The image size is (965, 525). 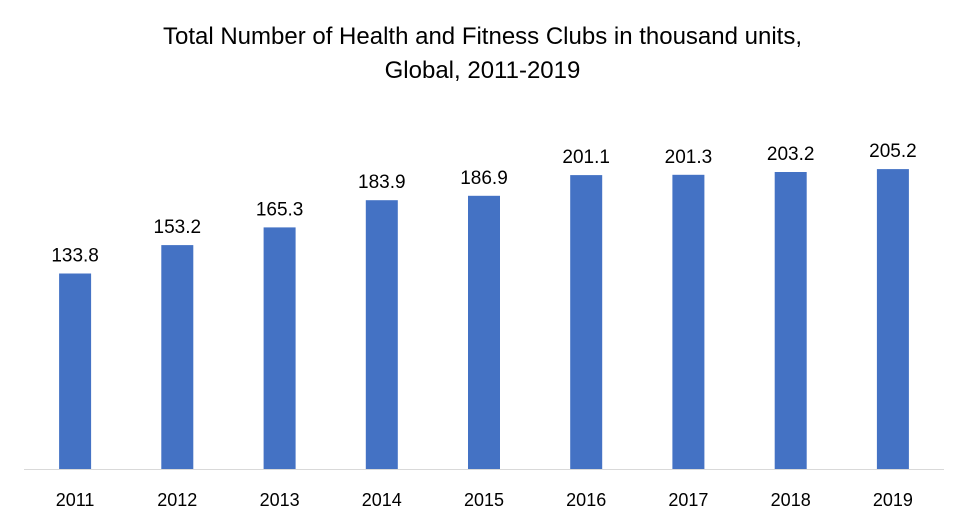 I want to click on data-label-2012: 153.2, so click(x=178, y=227).